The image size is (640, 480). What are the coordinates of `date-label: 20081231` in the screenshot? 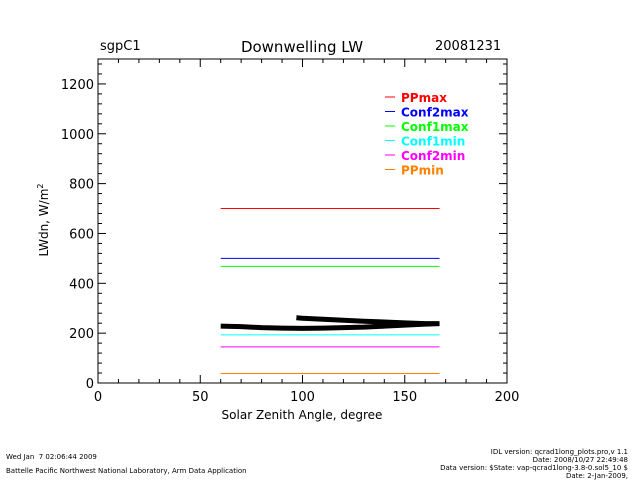 It's located at (468, 46).